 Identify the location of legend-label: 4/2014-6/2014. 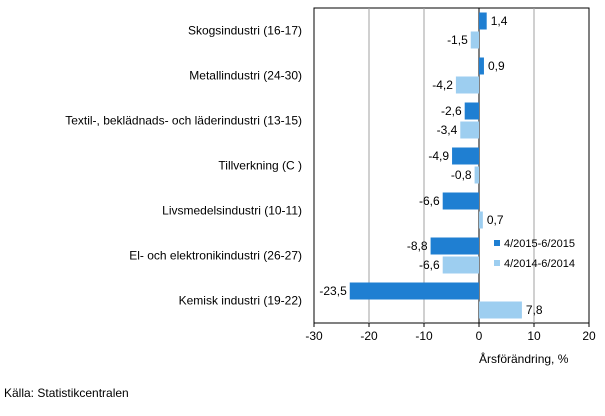
(539, 264).